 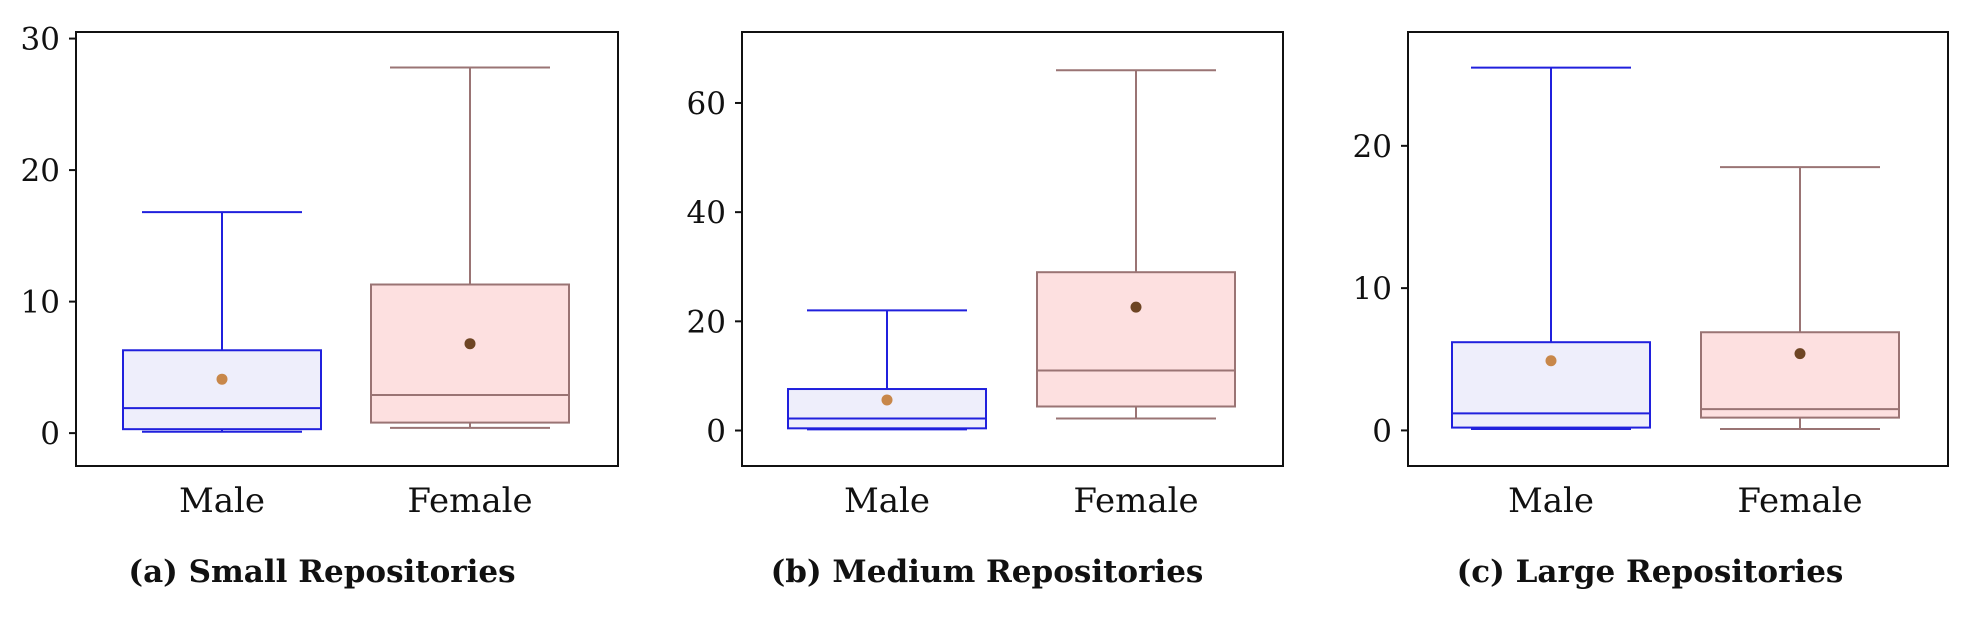 What do you see at coordinates (706, 213) in the screenshot?
I see `y-tick-label: 40` at bounding box center [706, 213].